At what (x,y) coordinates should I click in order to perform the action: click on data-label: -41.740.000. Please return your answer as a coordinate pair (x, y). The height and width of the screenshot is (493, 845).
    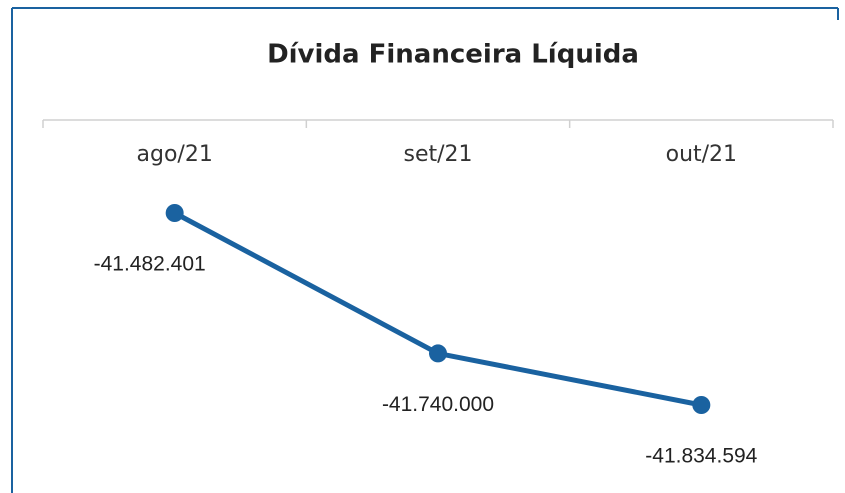
    Looking at the image, I should click on (438, 404).